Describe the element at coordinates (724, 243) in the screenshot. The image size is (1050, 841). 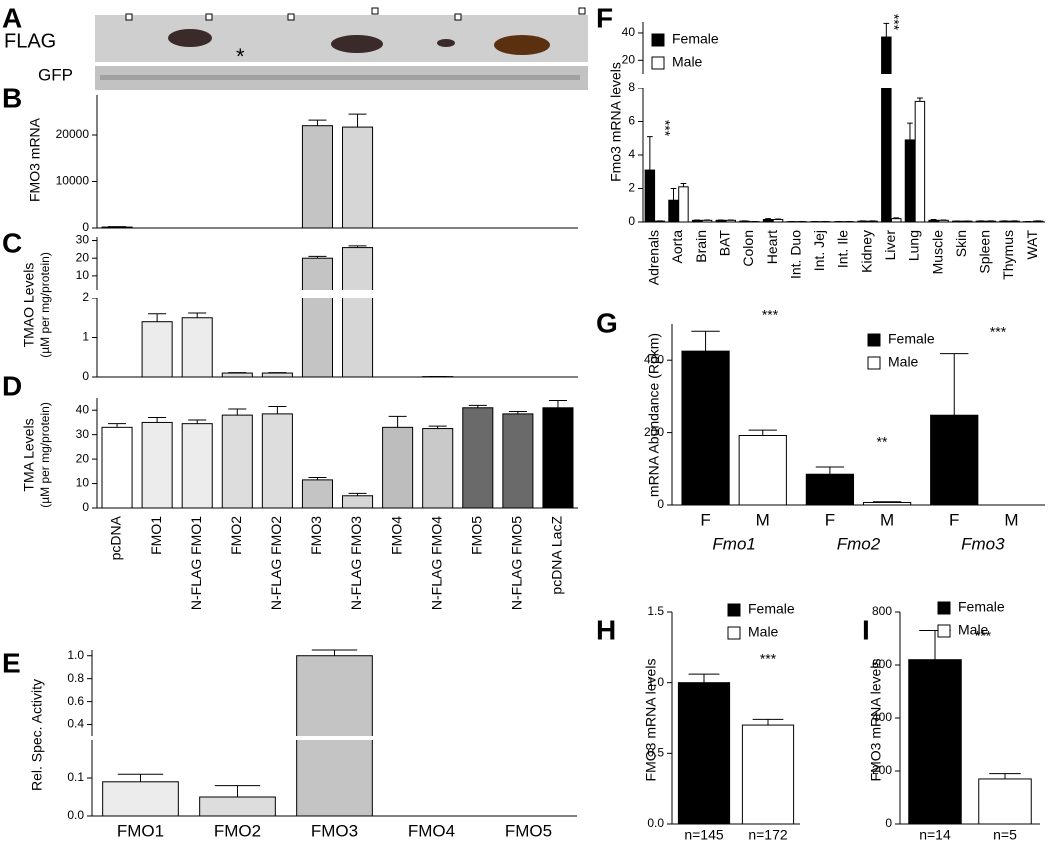
I see `x-tick-label: BAT` at that location.